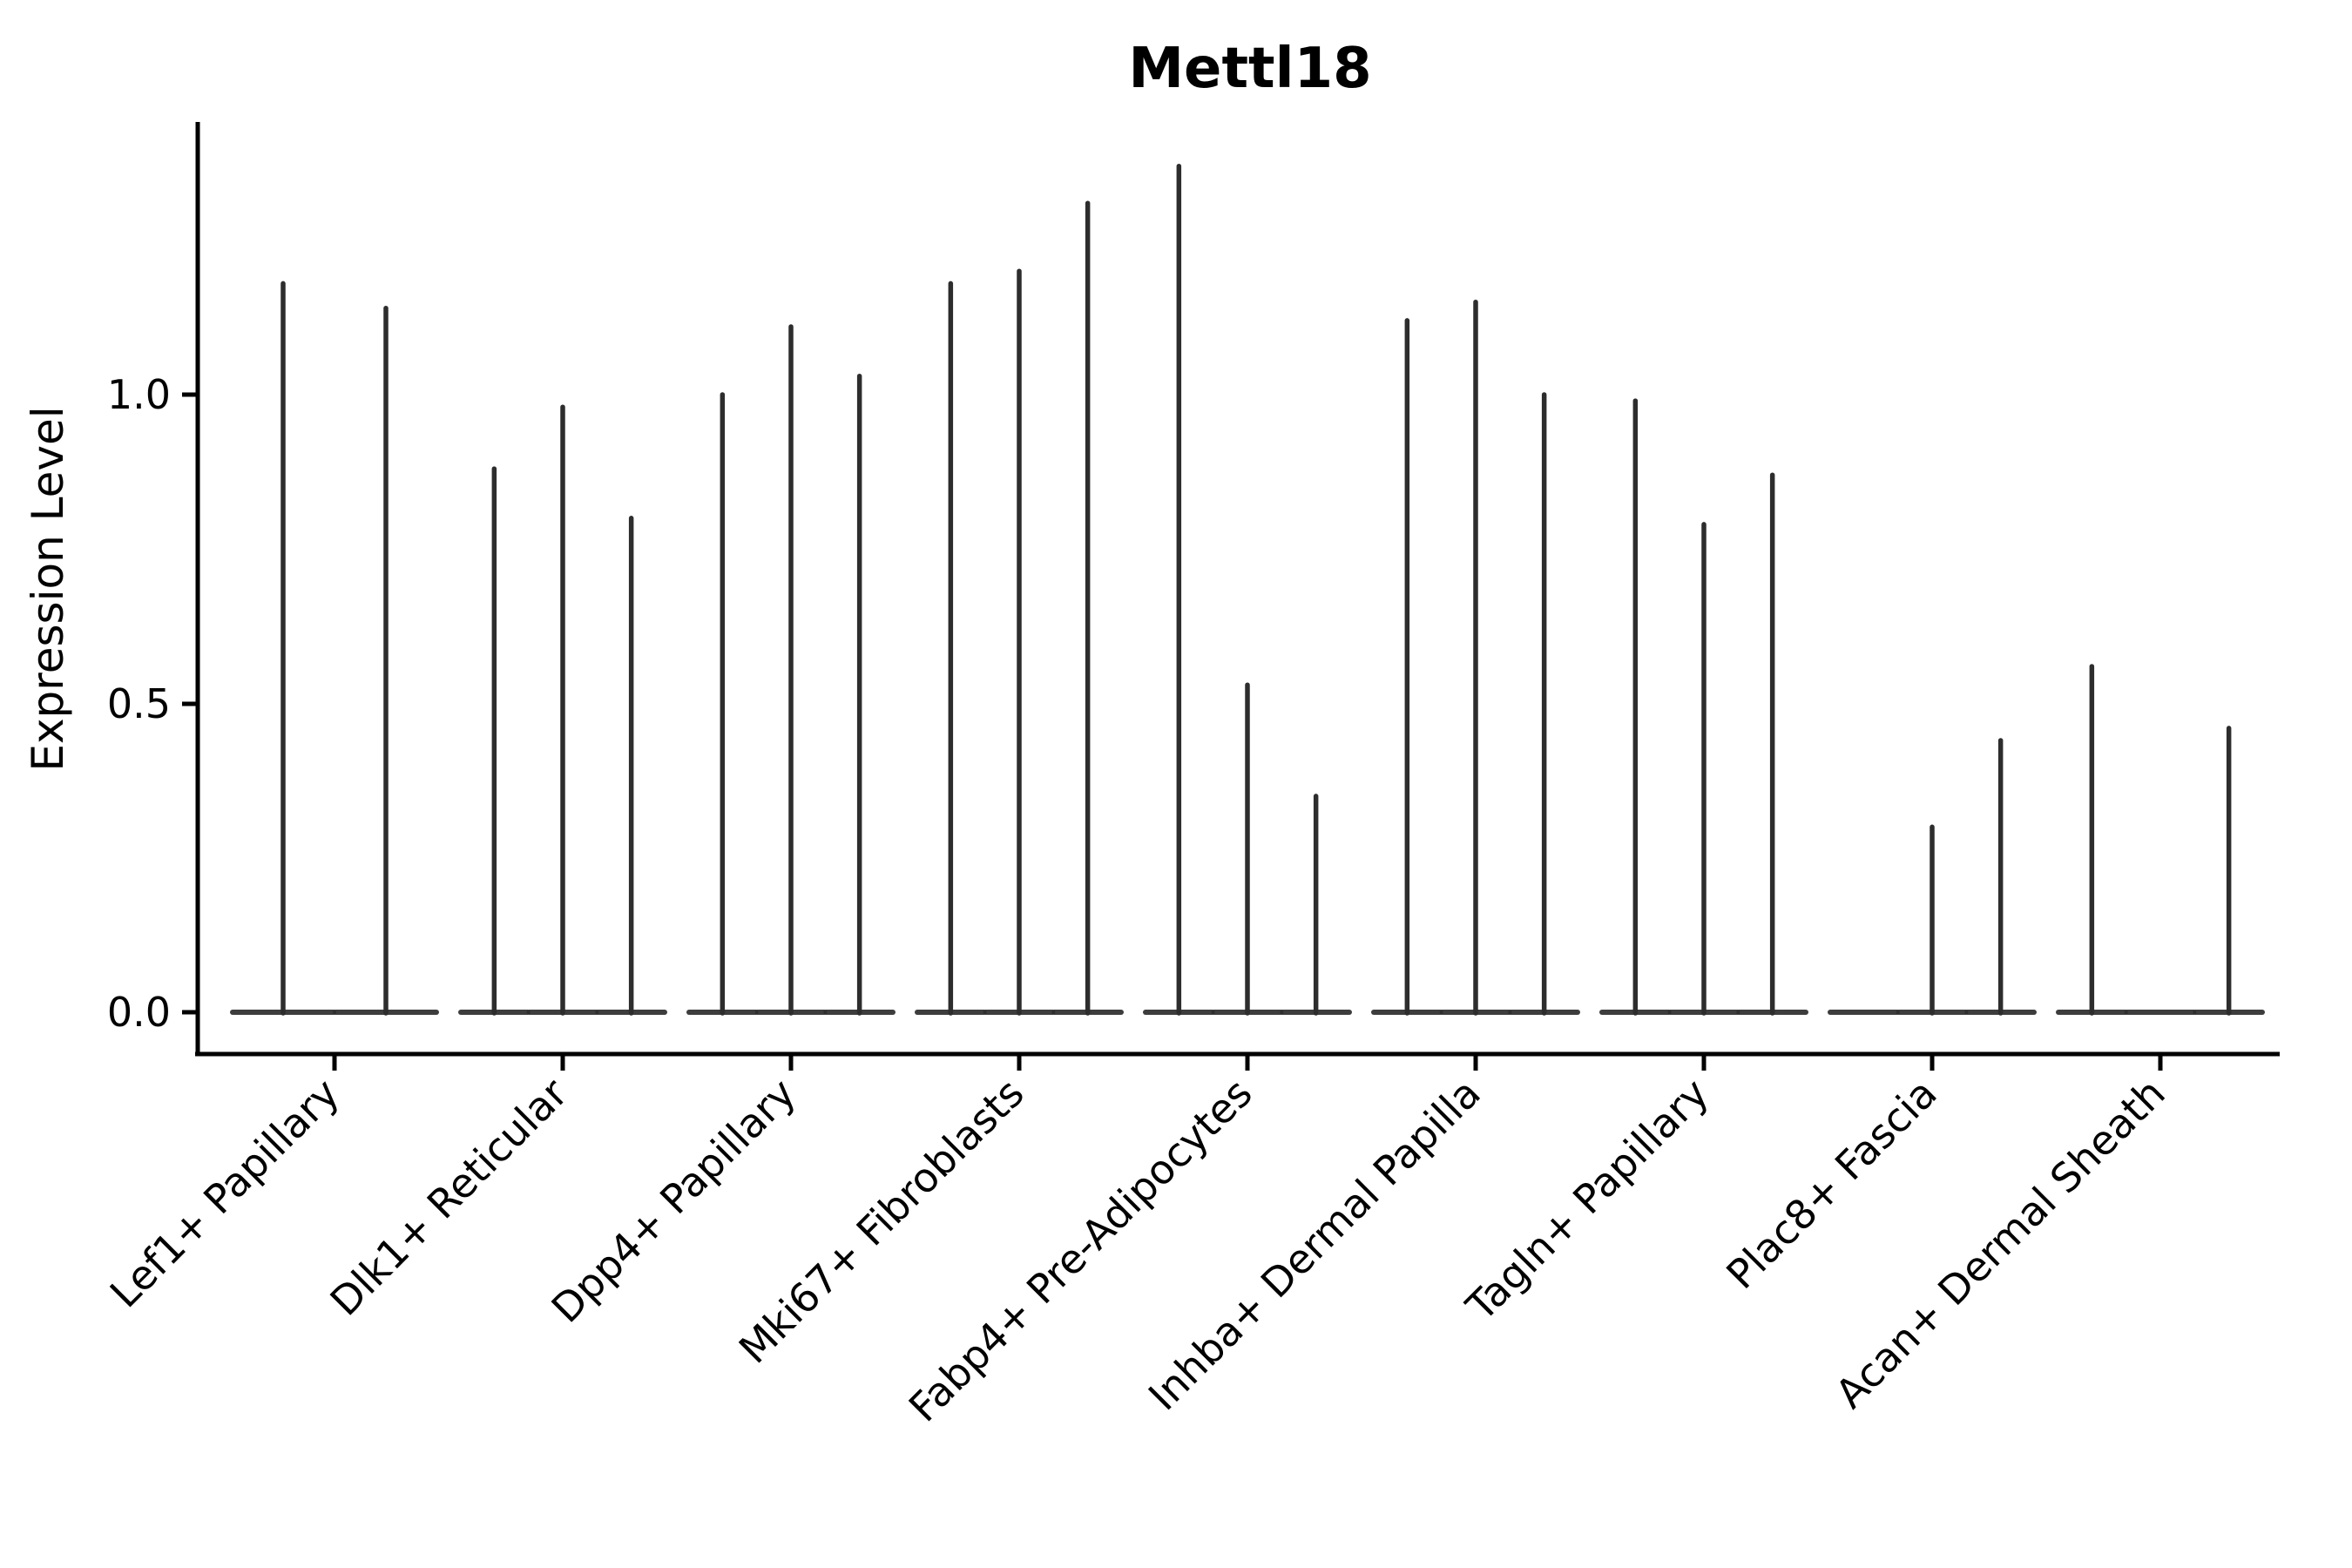  Describe the element at coordinates (1831, 1184) in the screenshot. I see `x-tick-label: Plac8+ Fascia` at that location.